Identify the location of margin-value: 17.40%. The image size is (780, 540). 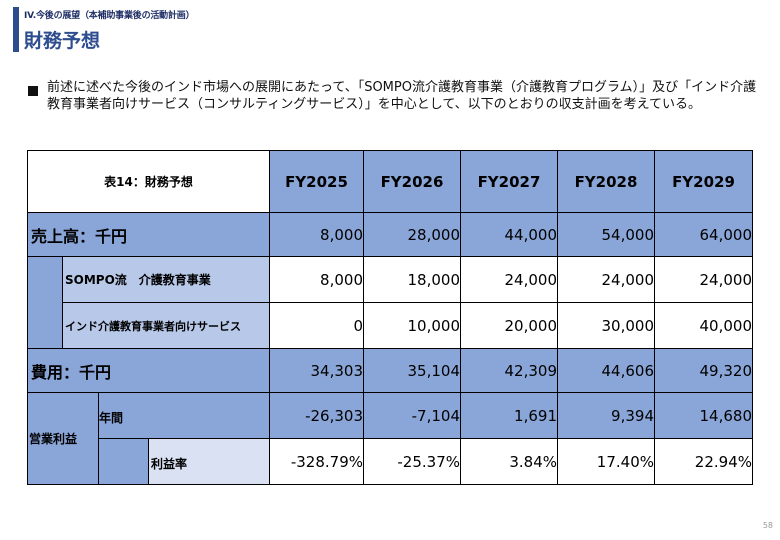
(606, 461).